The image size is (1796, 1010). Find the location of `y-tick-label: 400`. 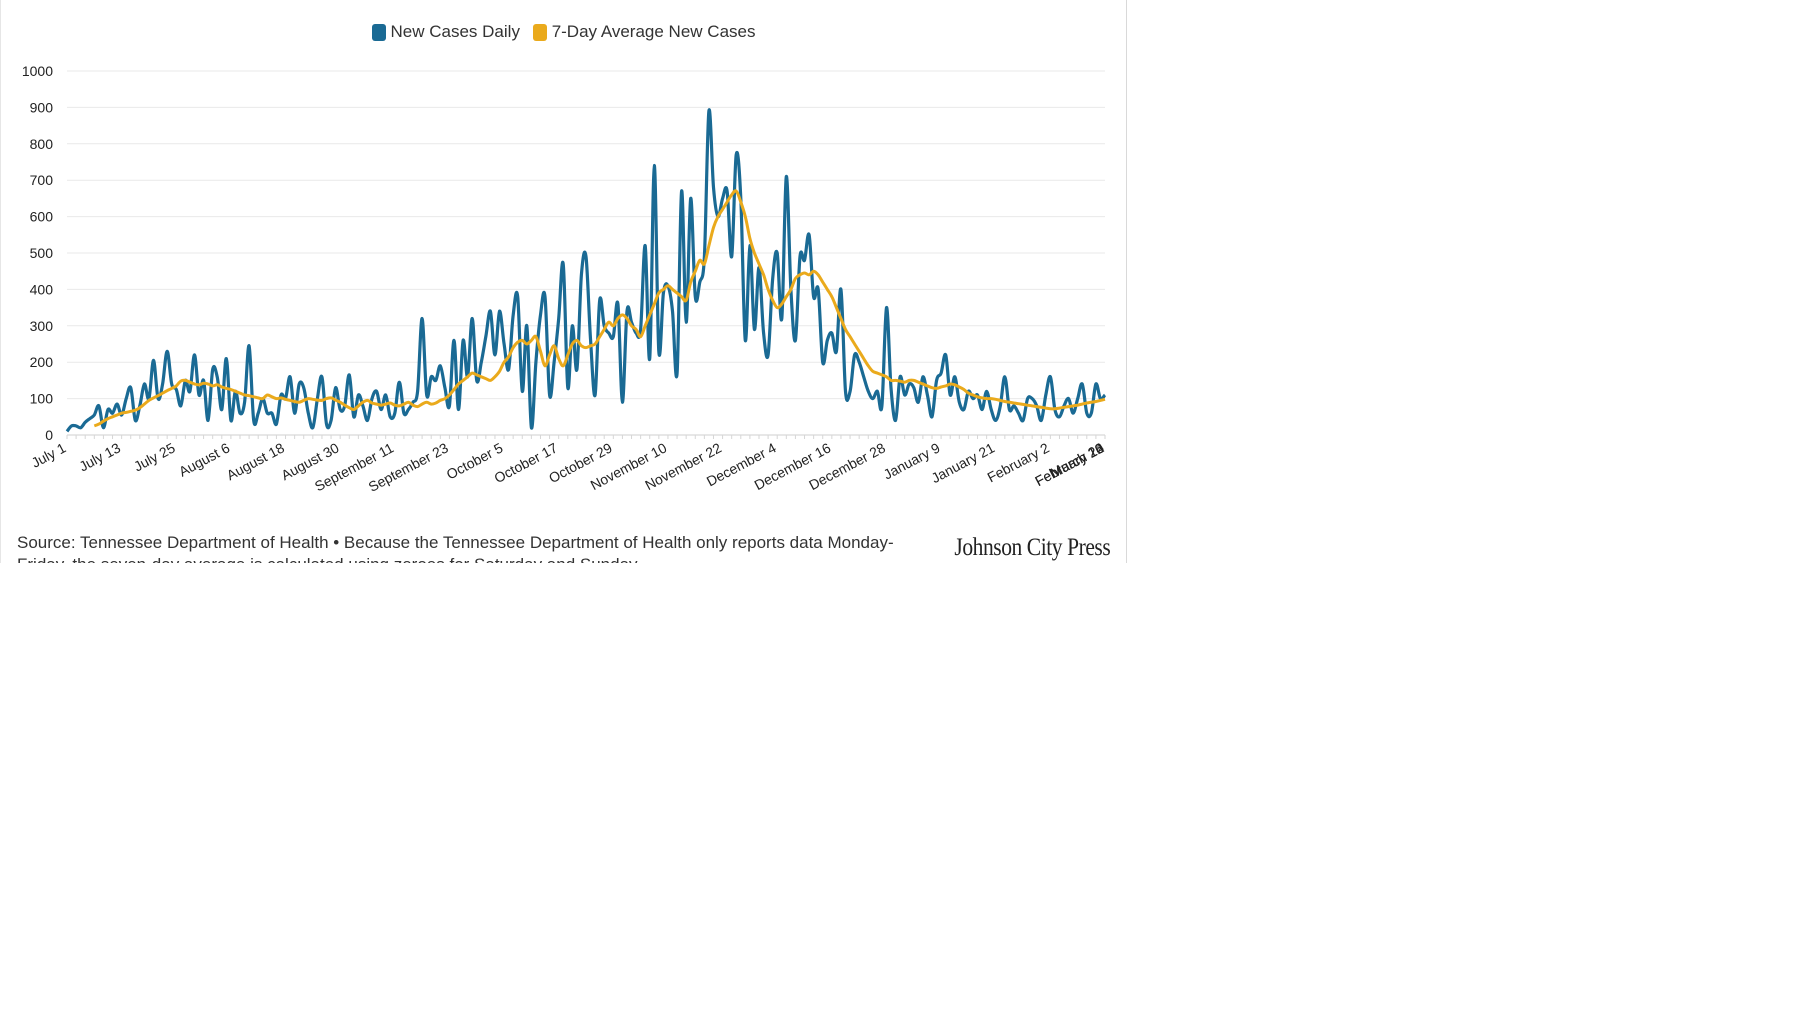

y-tick-label: 400 is located at coordinates (42, 289).